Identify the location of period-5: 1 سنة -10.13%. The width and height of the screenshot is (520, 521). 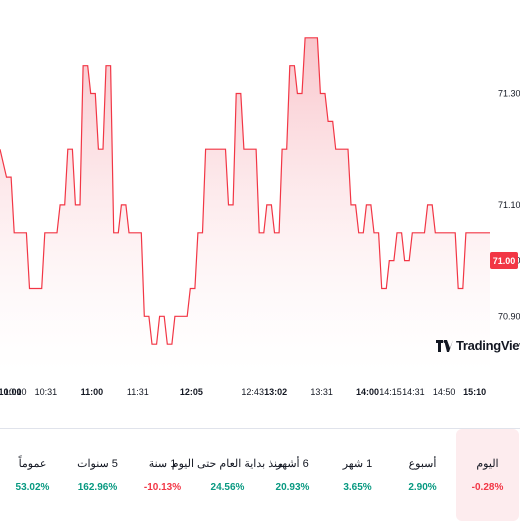
(162, 475).